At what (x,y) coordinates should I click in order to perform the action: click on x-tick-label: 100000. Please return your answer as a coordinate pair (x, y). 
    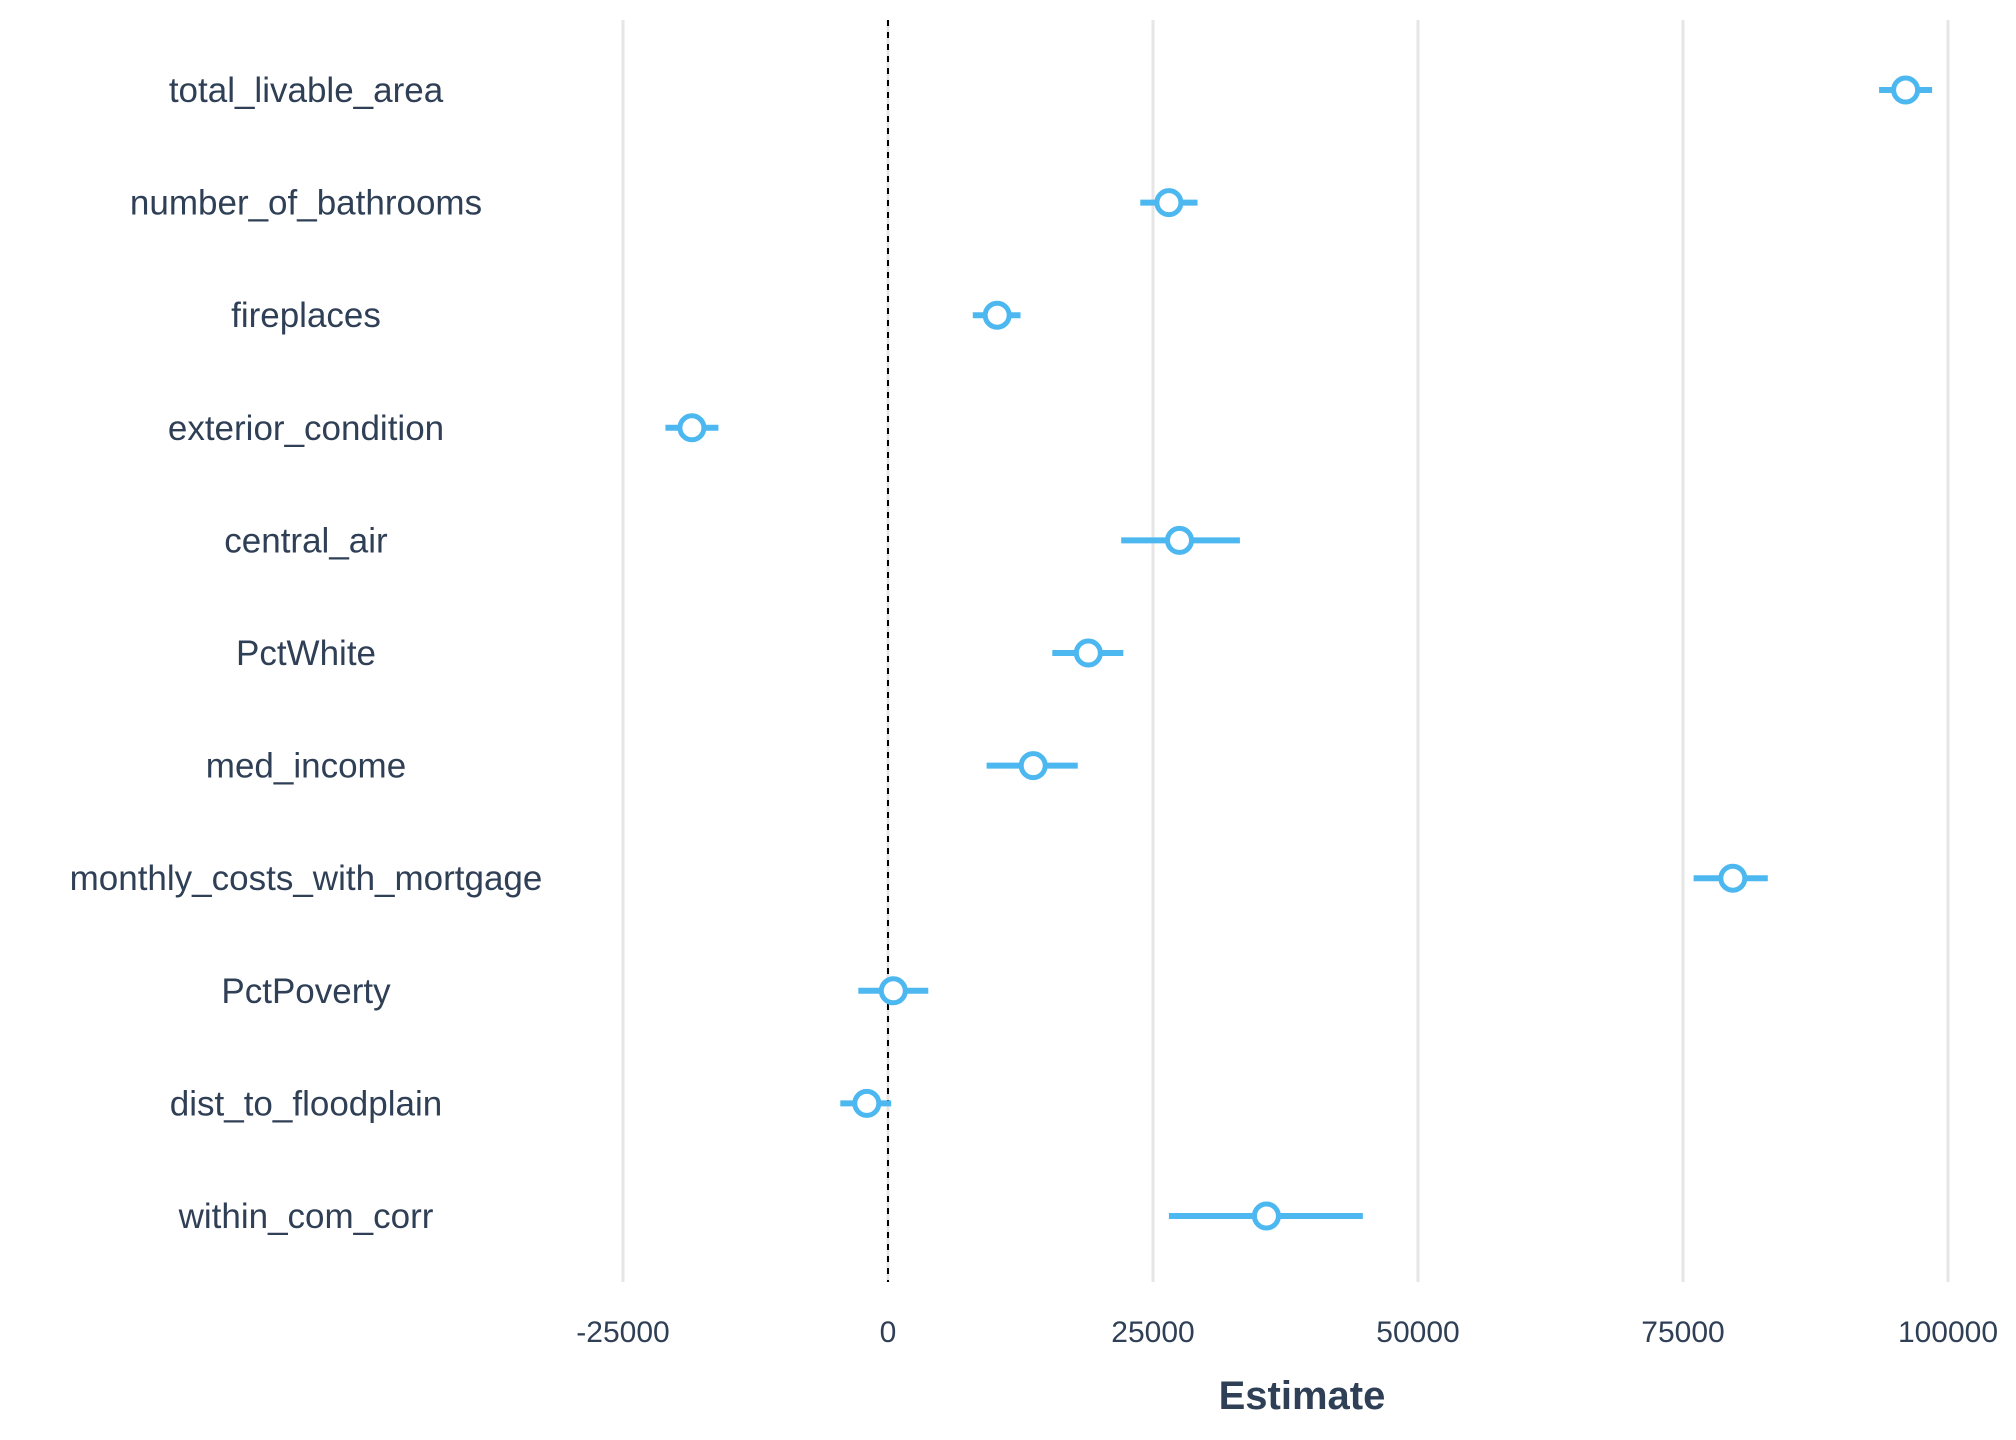
    Looking at the image, I should click on (1948, 1332).